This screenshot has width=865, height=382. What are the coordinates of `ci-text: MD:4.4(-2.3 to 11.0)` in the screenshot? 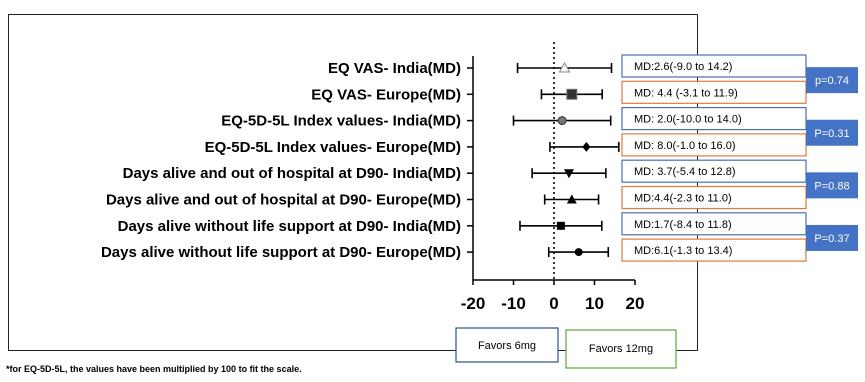 It's located at (683, 199).